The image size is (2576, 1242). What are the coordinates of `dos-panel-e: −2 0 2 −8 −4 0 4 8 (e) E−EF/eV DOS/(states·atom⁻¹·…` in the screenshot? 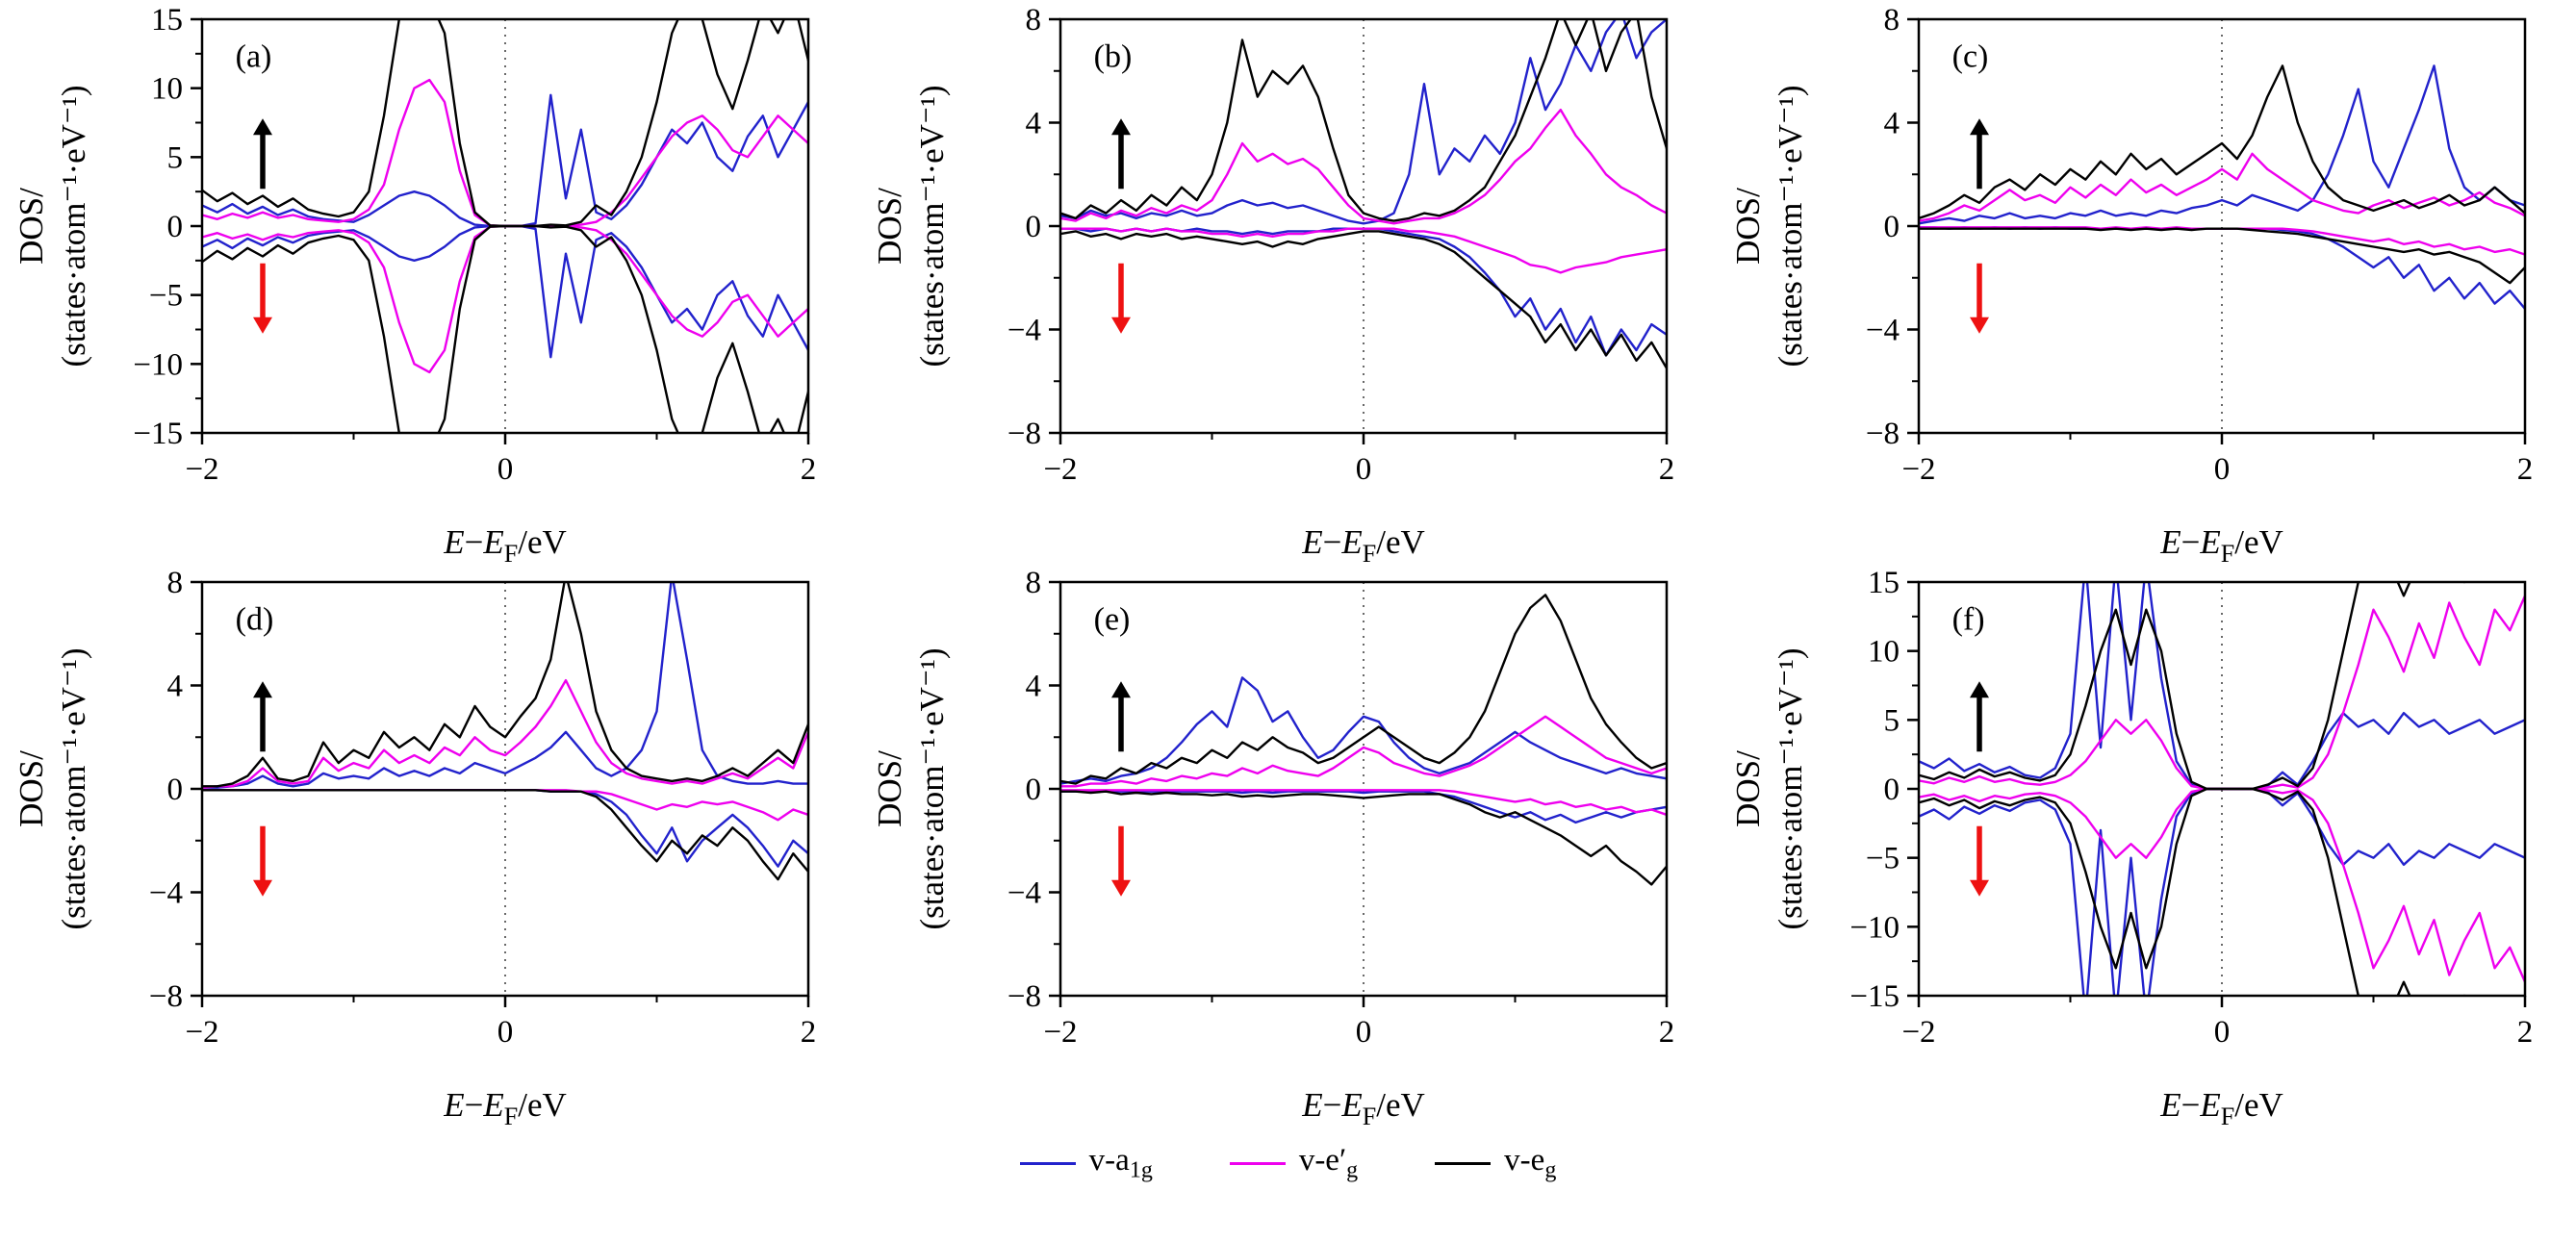 It's located at (1273, 848).